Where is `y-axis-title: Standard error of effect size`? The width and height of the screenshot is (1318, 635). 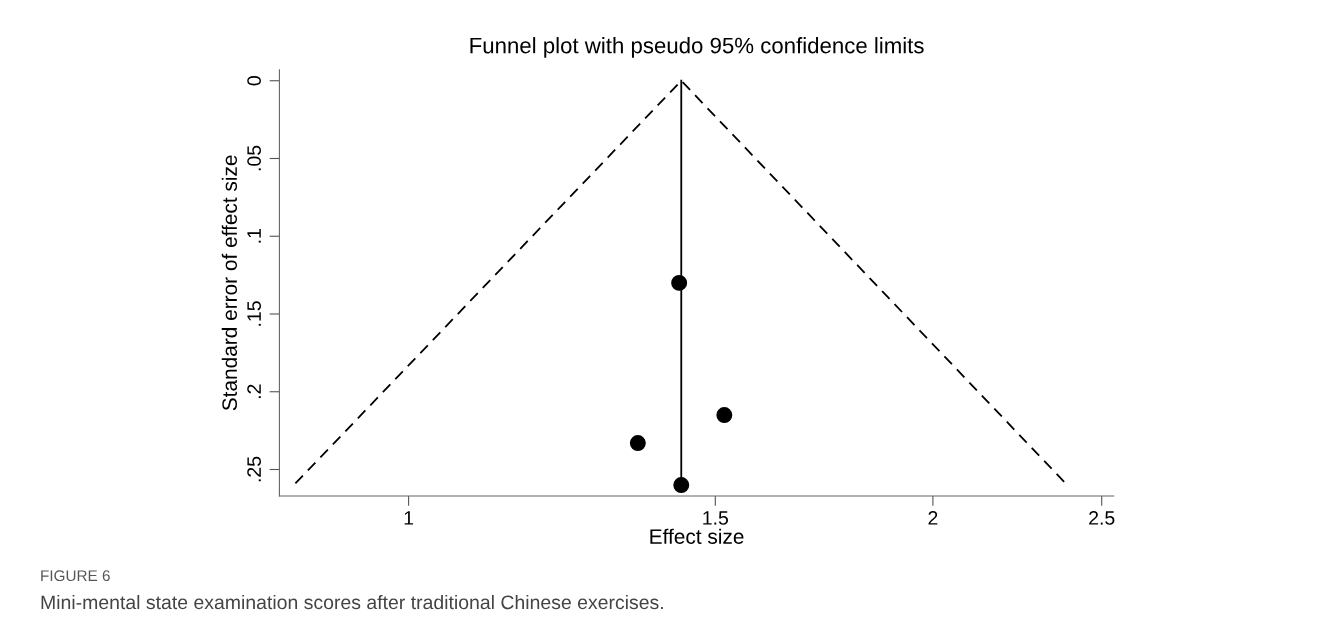 y-axis-title: Standard error of effect size is located at coordinates (229, 283).